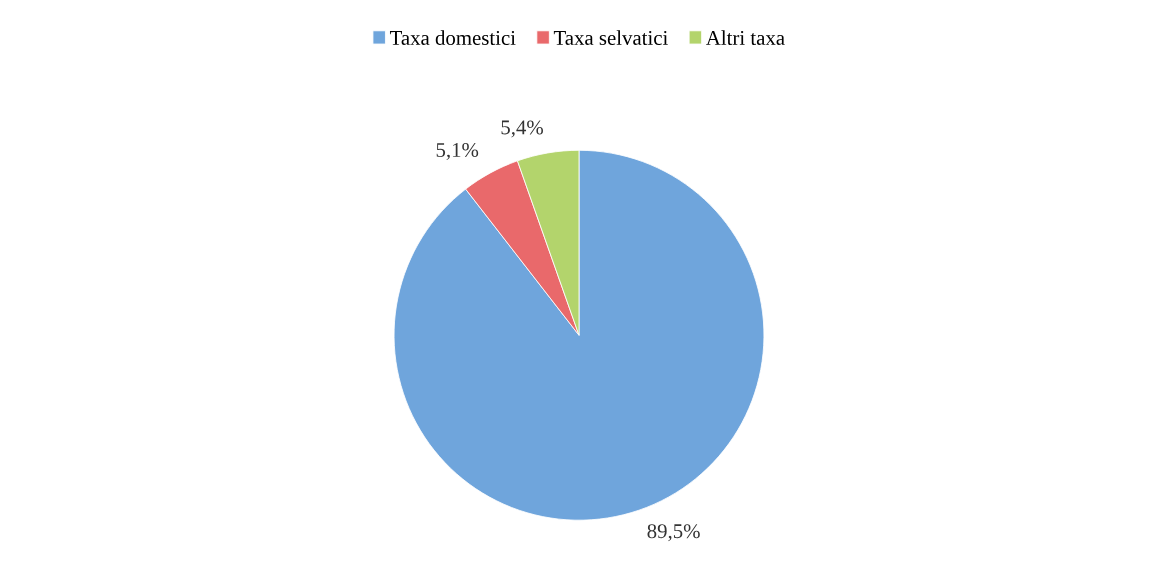  What do you see at coordinates (522, 129) in the screenshot?
I see `data-label: 5,4%` at bounding box center [522, 129].